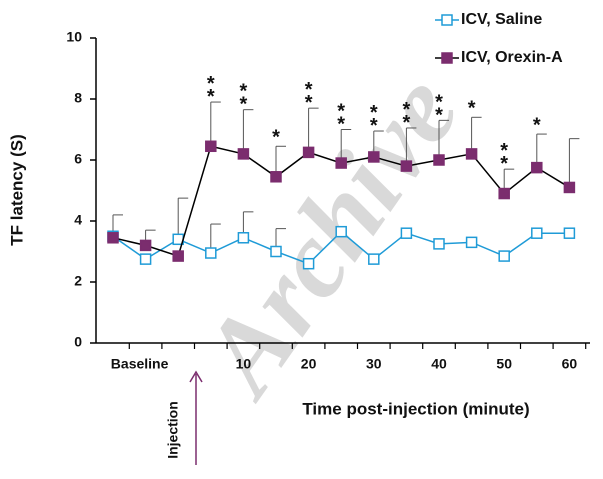 Image resolution: width=603 pixels, height=479 pixels. What do you see at coordinates (570, 364) in the screenshot?
I see `x-tick-label: 60` at bounding box center [570, 364].